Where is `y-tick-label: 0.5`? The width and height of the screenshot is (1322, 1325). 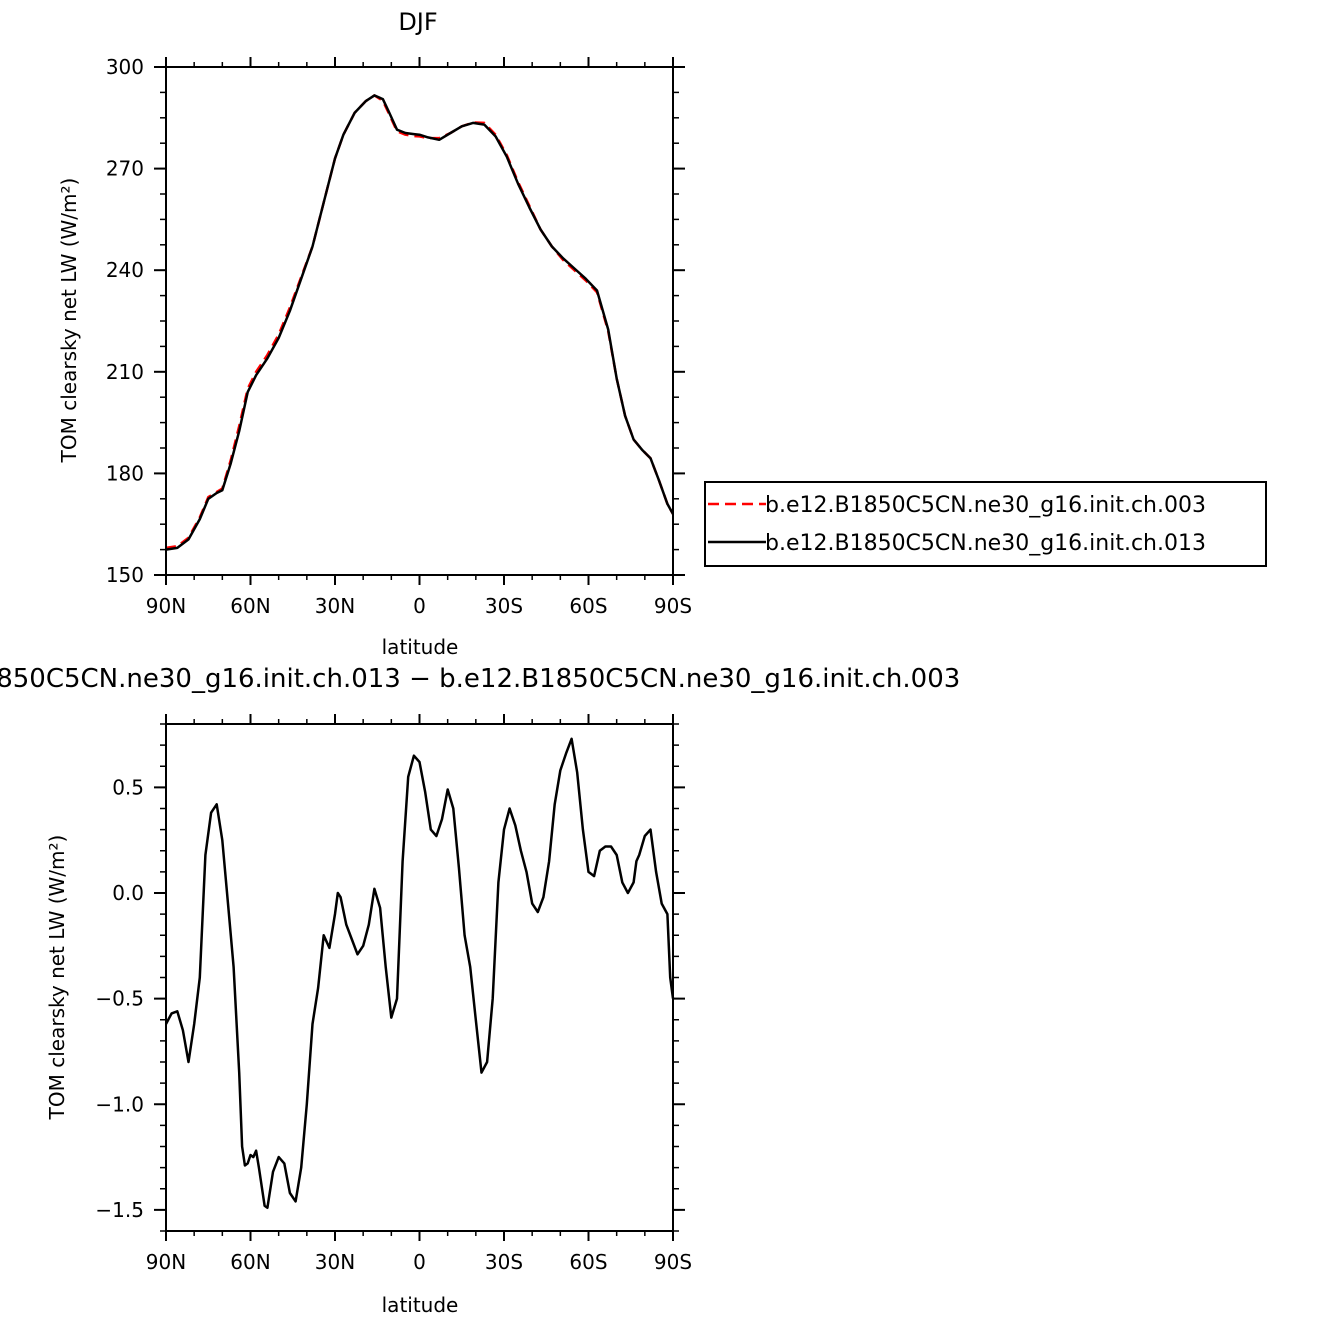 y-tick-label: 0.5 is located at coordinates (128, 787).